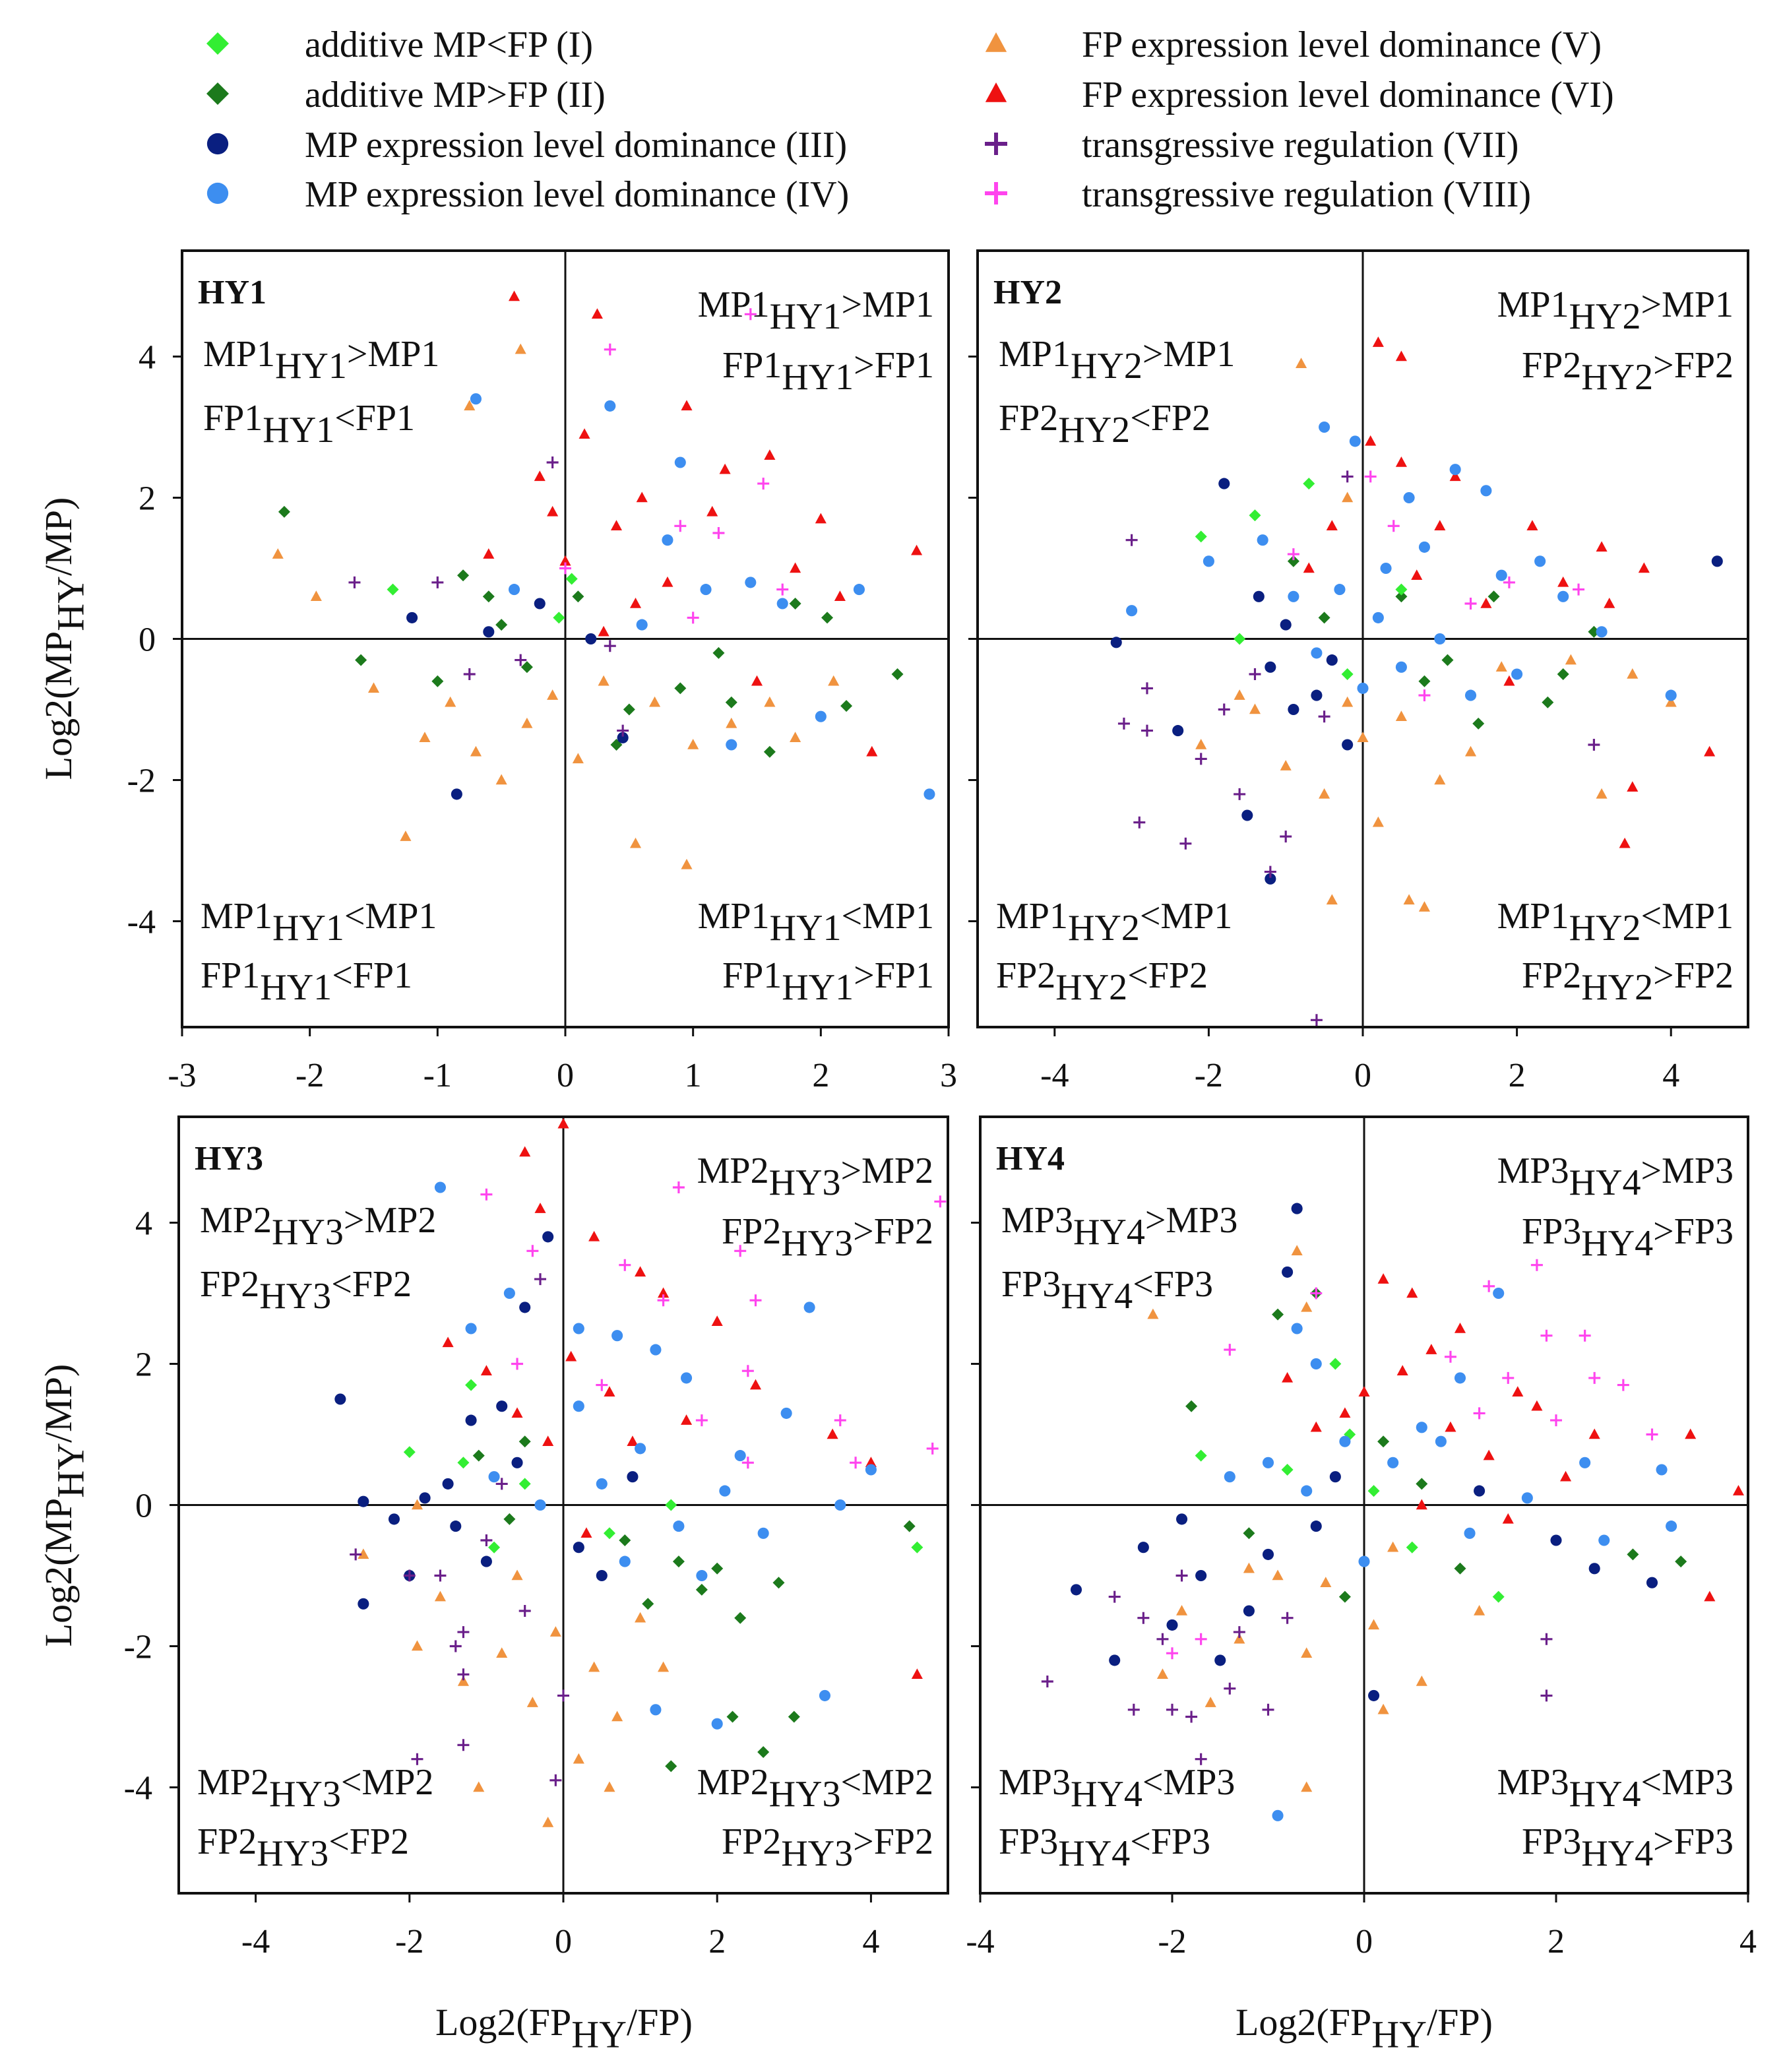  I want to click on quadrant-top-right-line2: FP2HY3>FP2, so click(828, 1237).